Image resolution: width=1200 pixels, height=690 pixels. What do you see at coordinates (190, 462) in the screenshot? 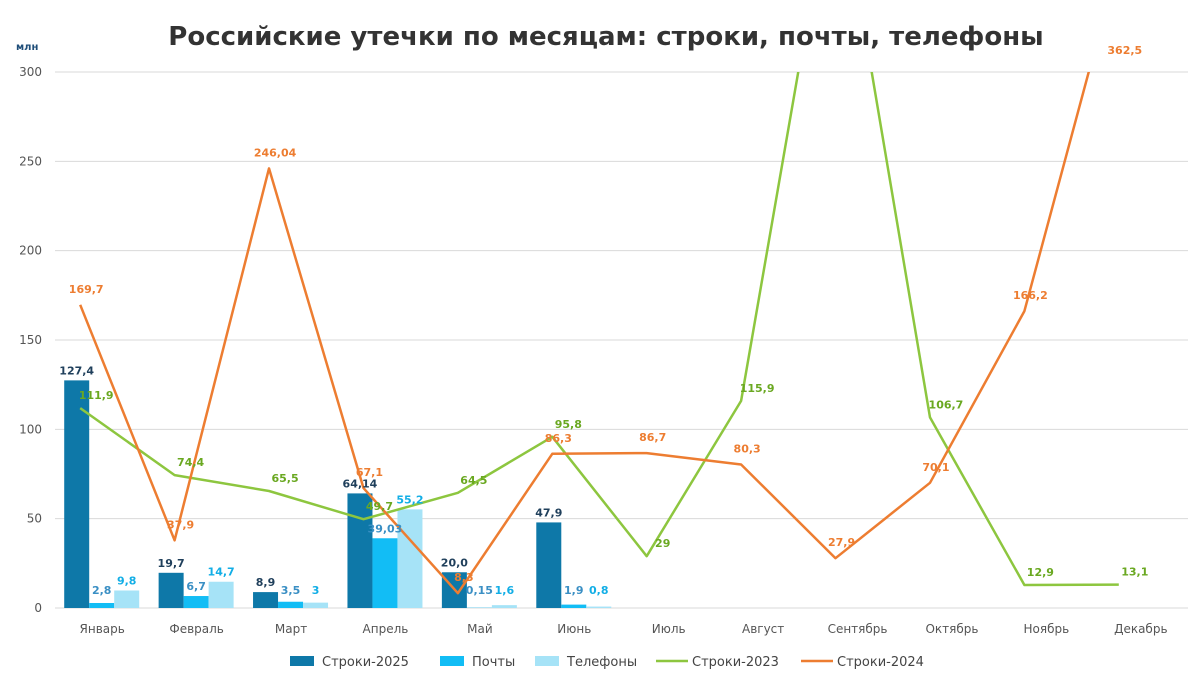
I see `line-data-label: 74,4` at bounding box center [190, 462].